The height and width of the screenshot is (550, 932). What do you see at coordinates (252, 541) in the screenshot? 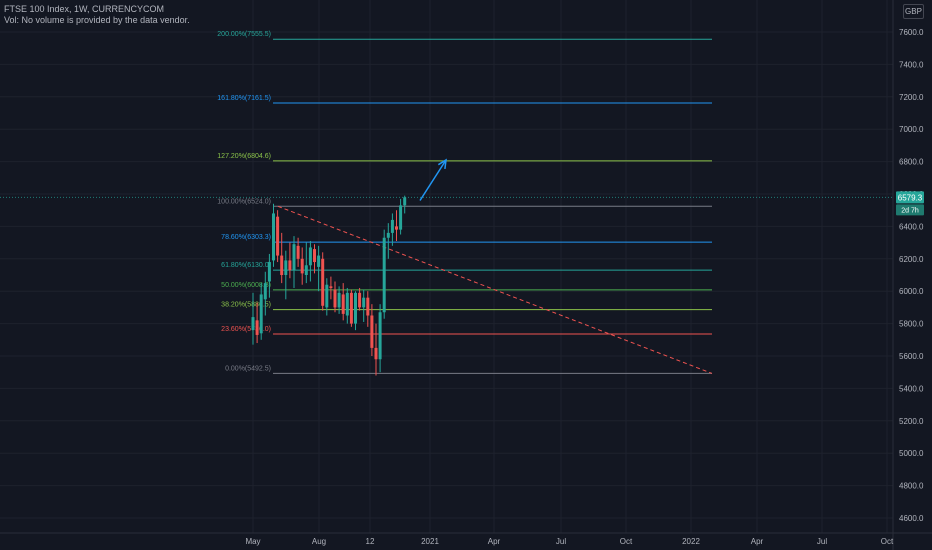
I see `time-tick-label: May` at bounding box center [252, 541].